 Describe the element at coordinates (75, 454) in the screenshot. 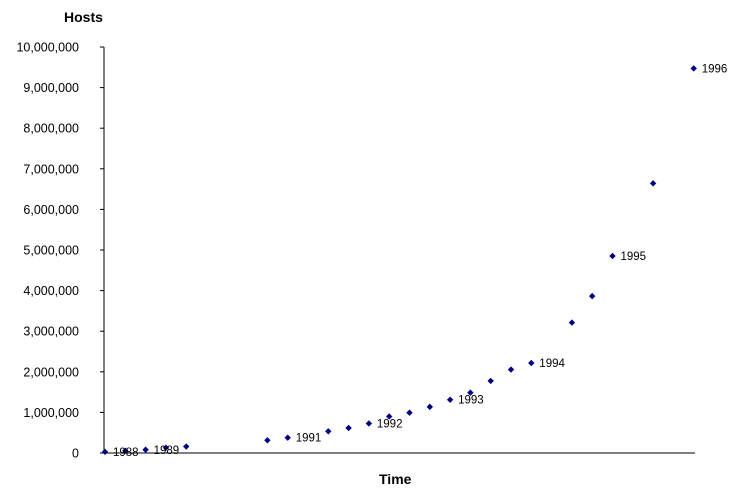

I see `y-tick-label: 0` at that location.